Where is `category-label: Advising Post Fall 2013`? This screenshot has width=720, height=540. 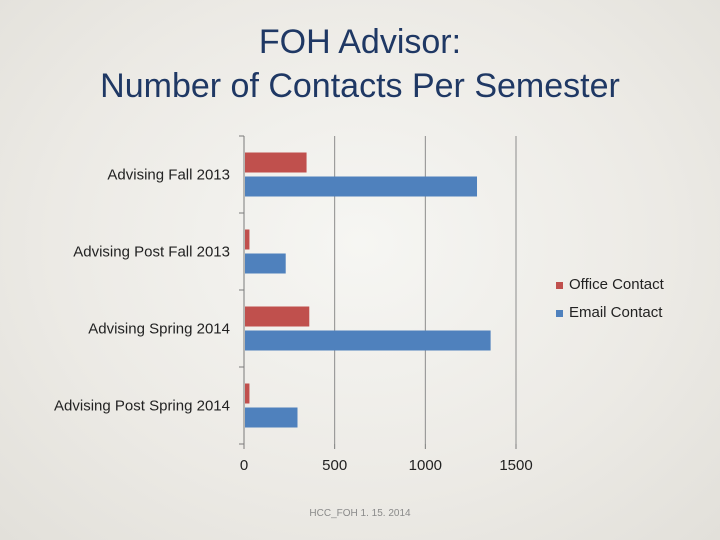 category-label: Advising Post Fall 2013 is located at coordinates (151, 252).